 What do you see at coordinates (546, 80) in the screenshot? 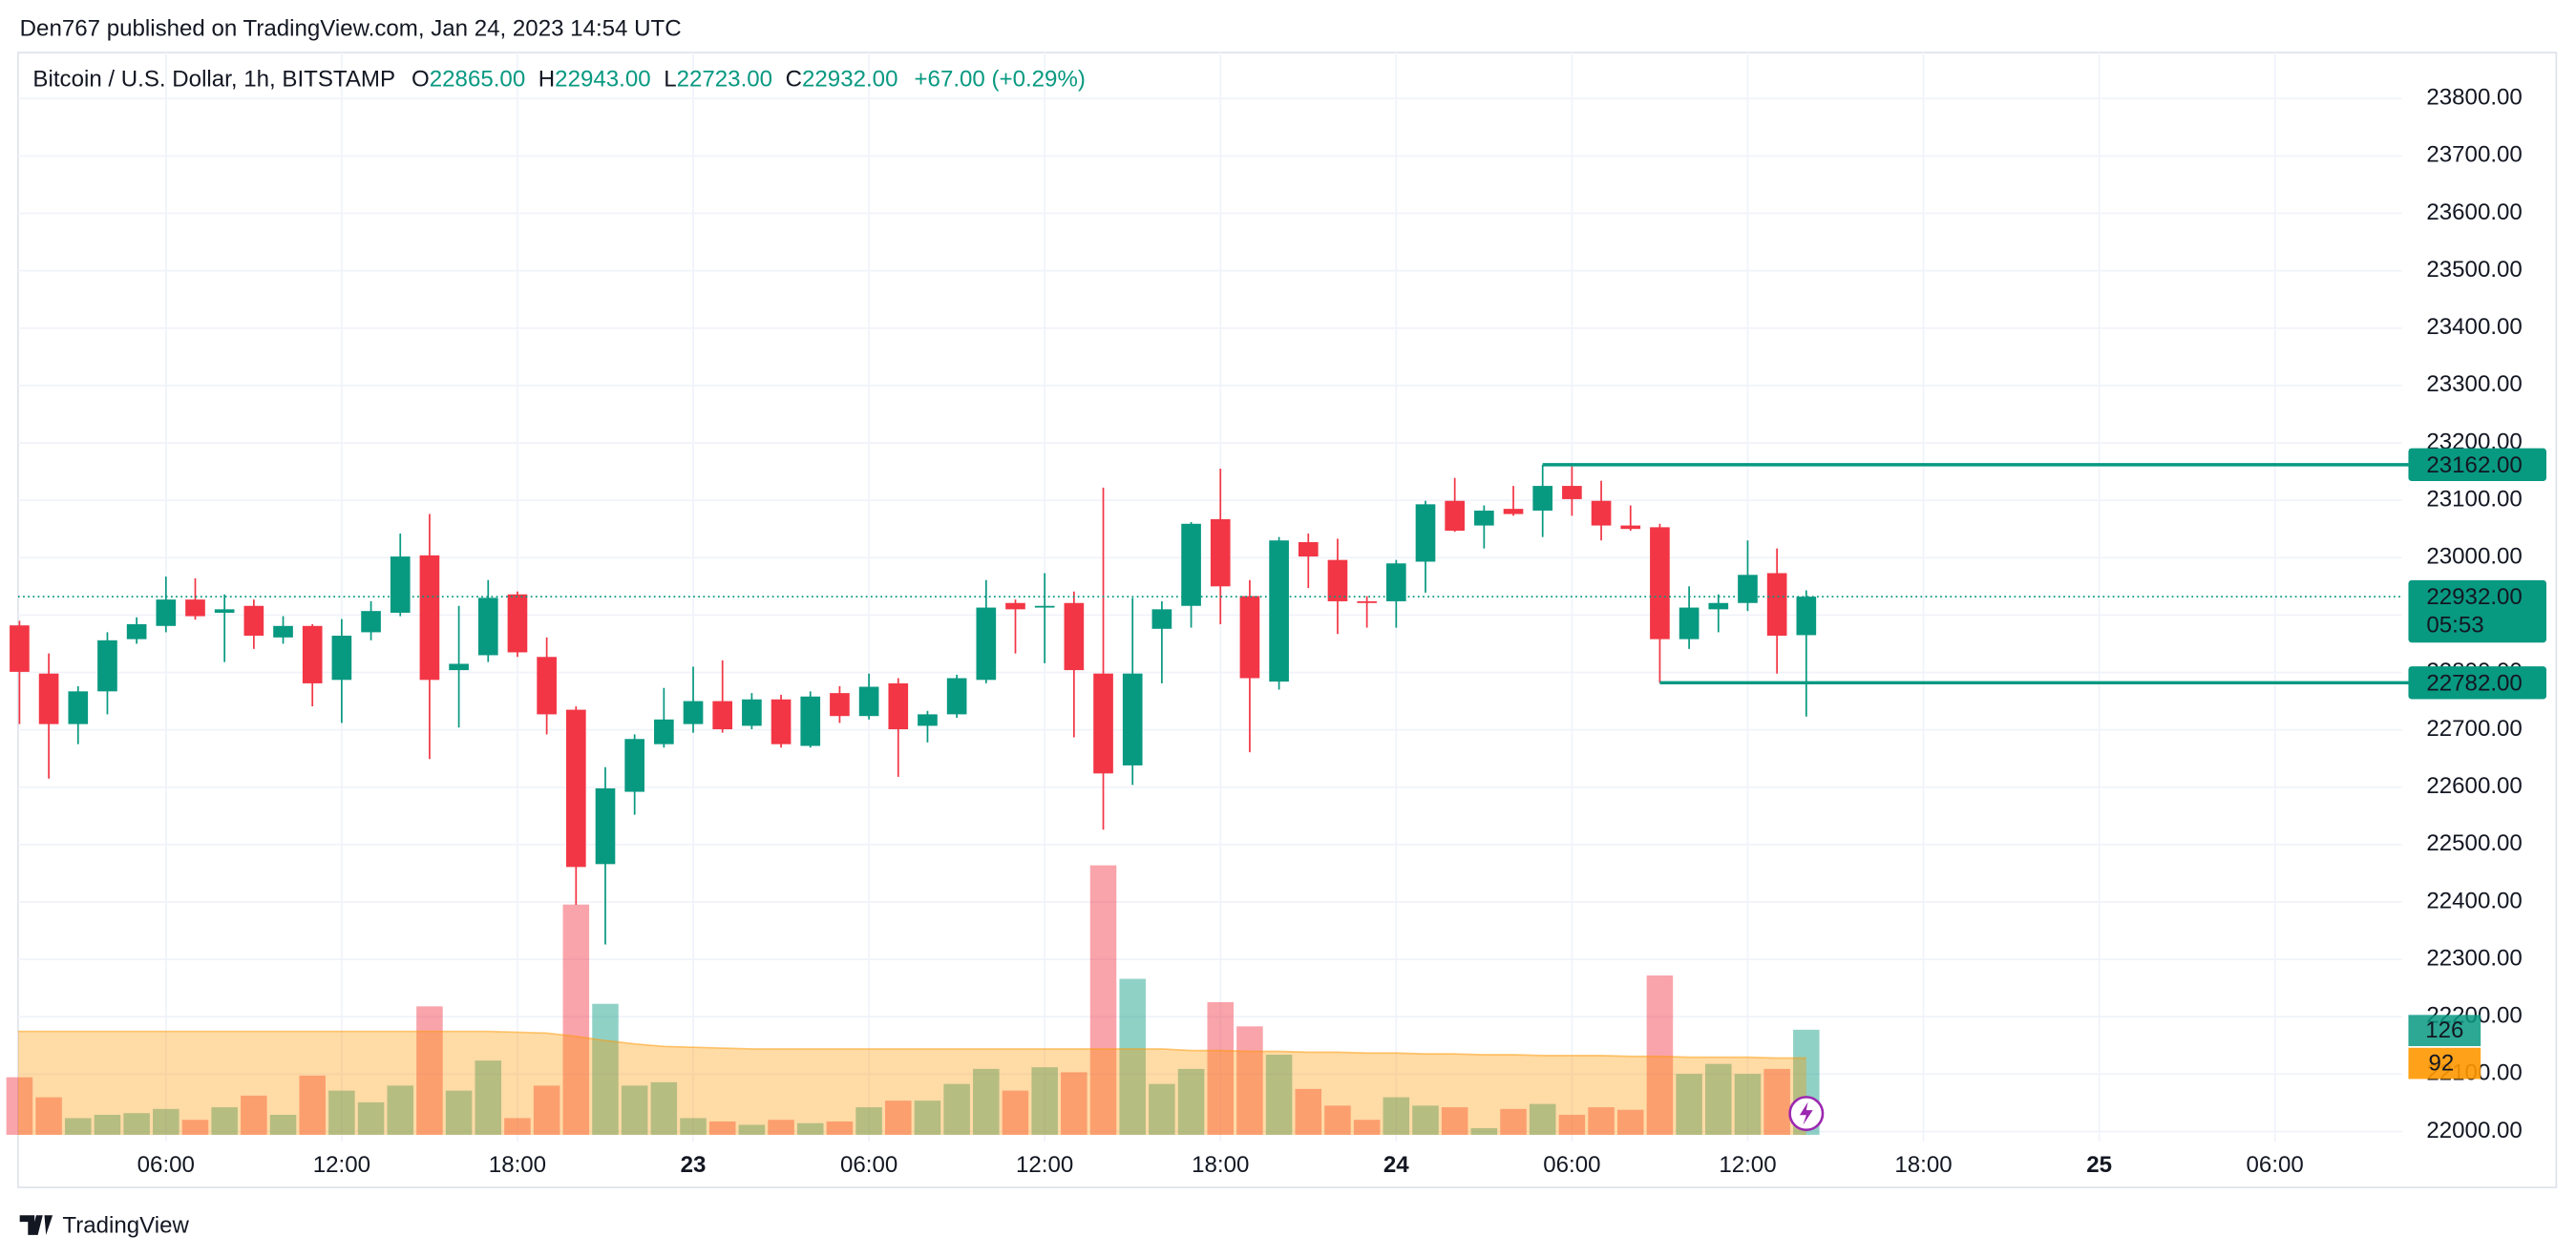
I see `legend-key: H` at bounding box center [546, 80].